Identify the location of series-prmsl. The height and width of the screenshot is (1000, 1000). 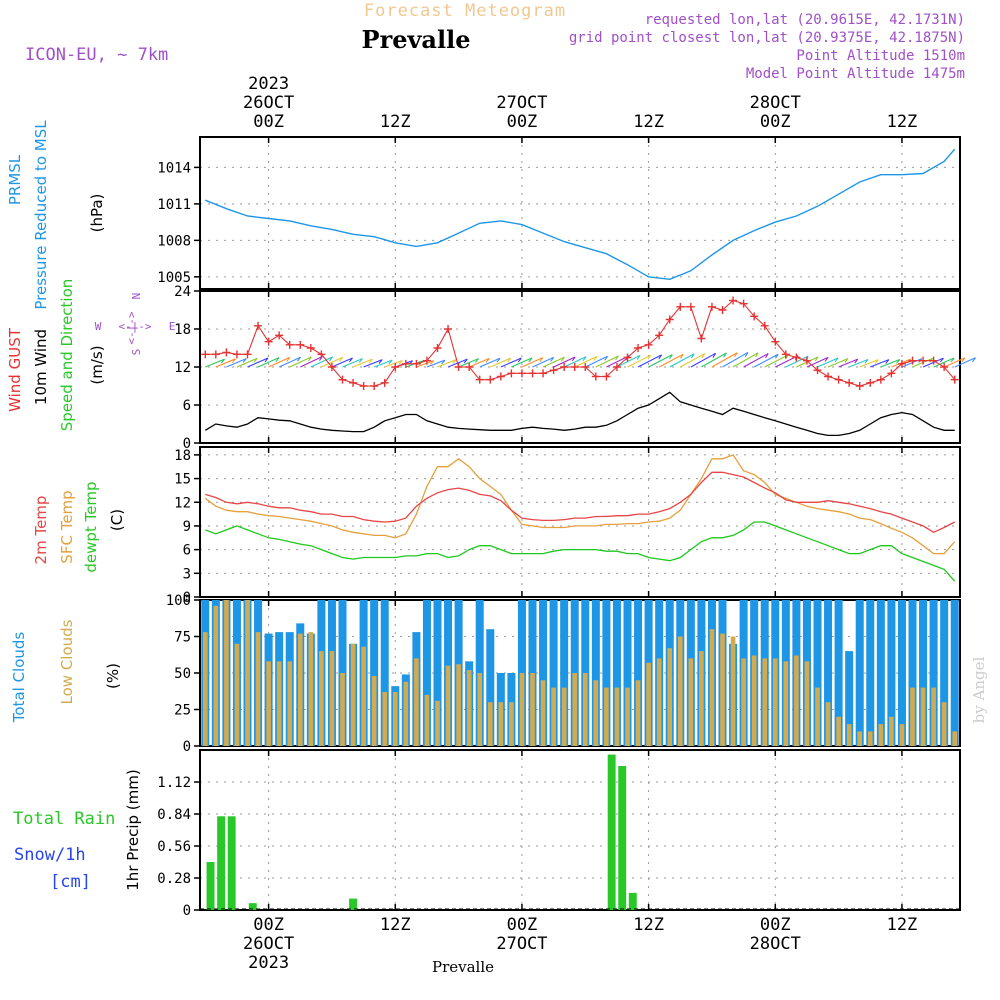
(580, 214).